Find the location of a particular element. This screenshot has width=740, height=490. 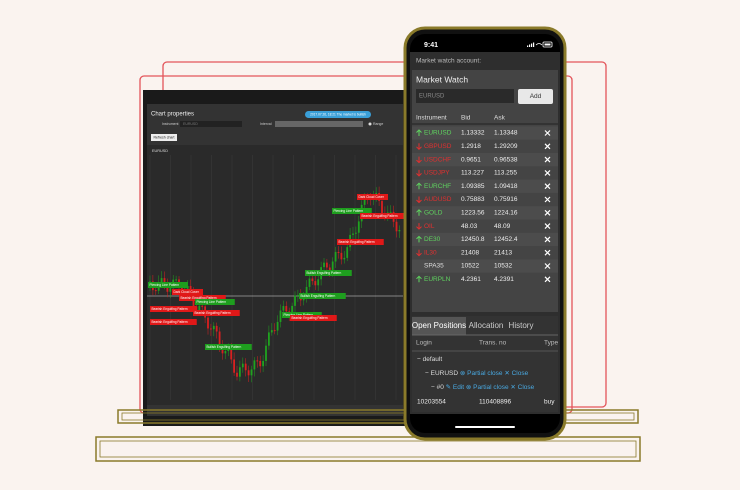

tab: Open Positions is located at coordinates (439, 325).